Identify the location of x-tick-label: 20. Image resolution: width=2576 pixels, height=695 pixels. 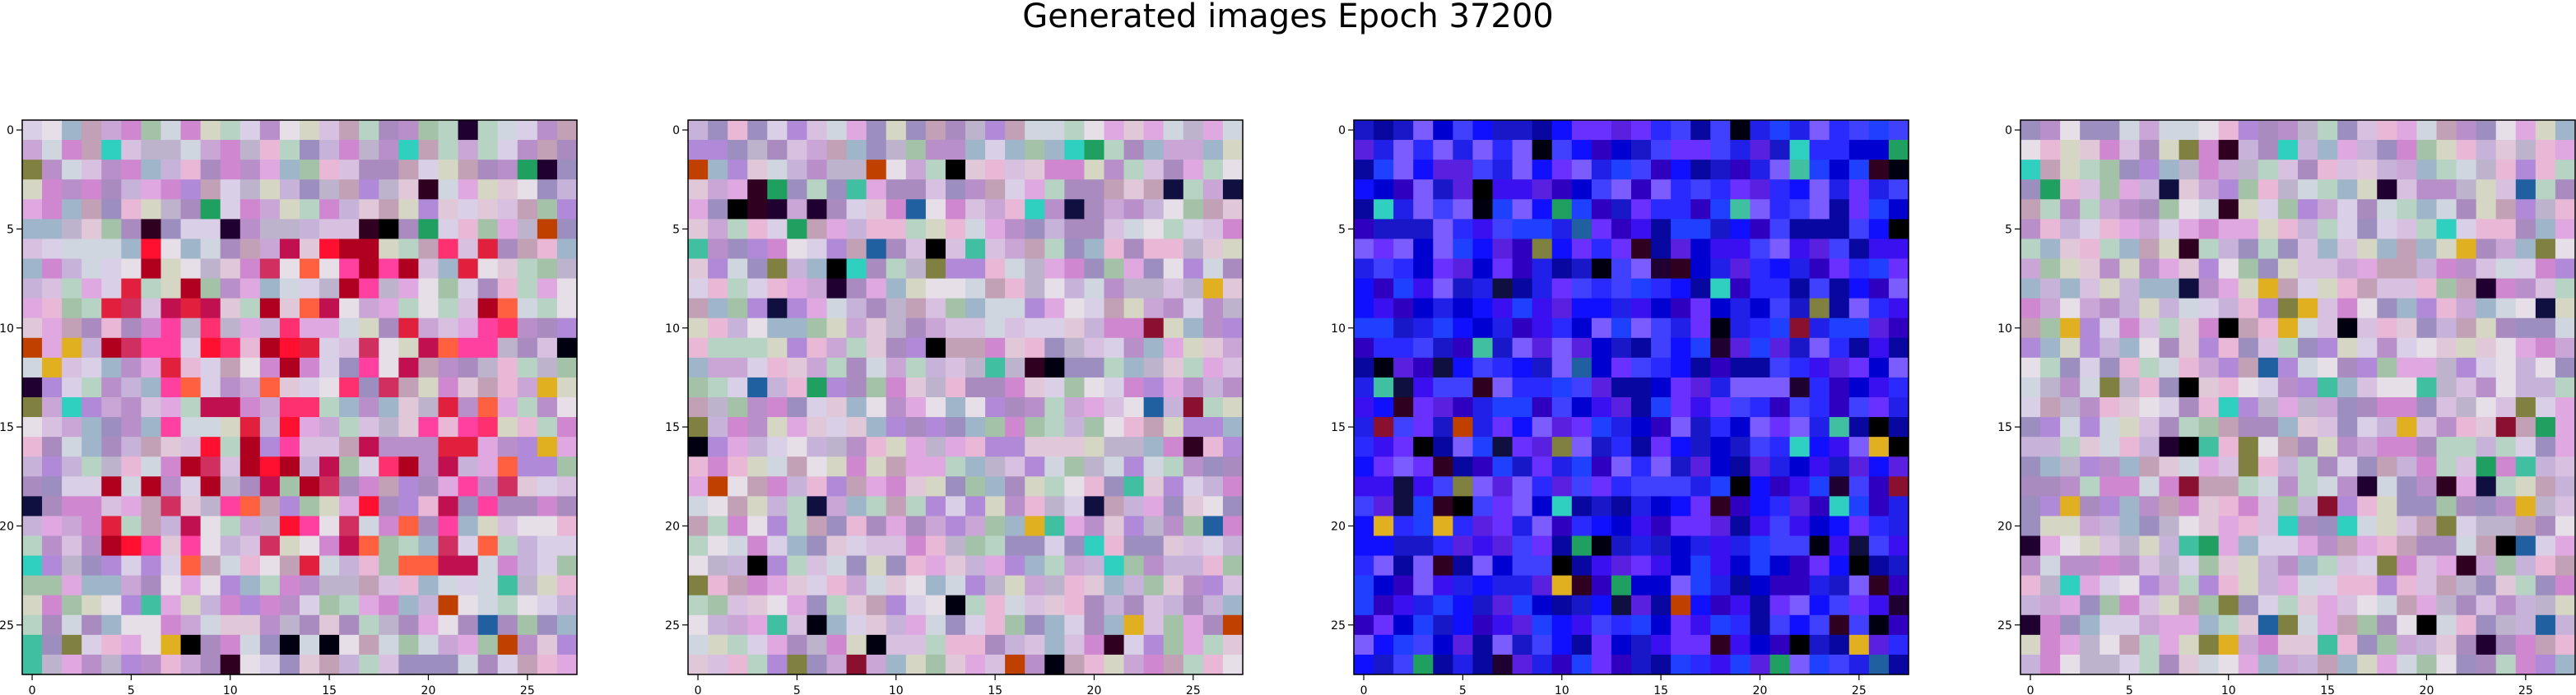
(2427, 689).